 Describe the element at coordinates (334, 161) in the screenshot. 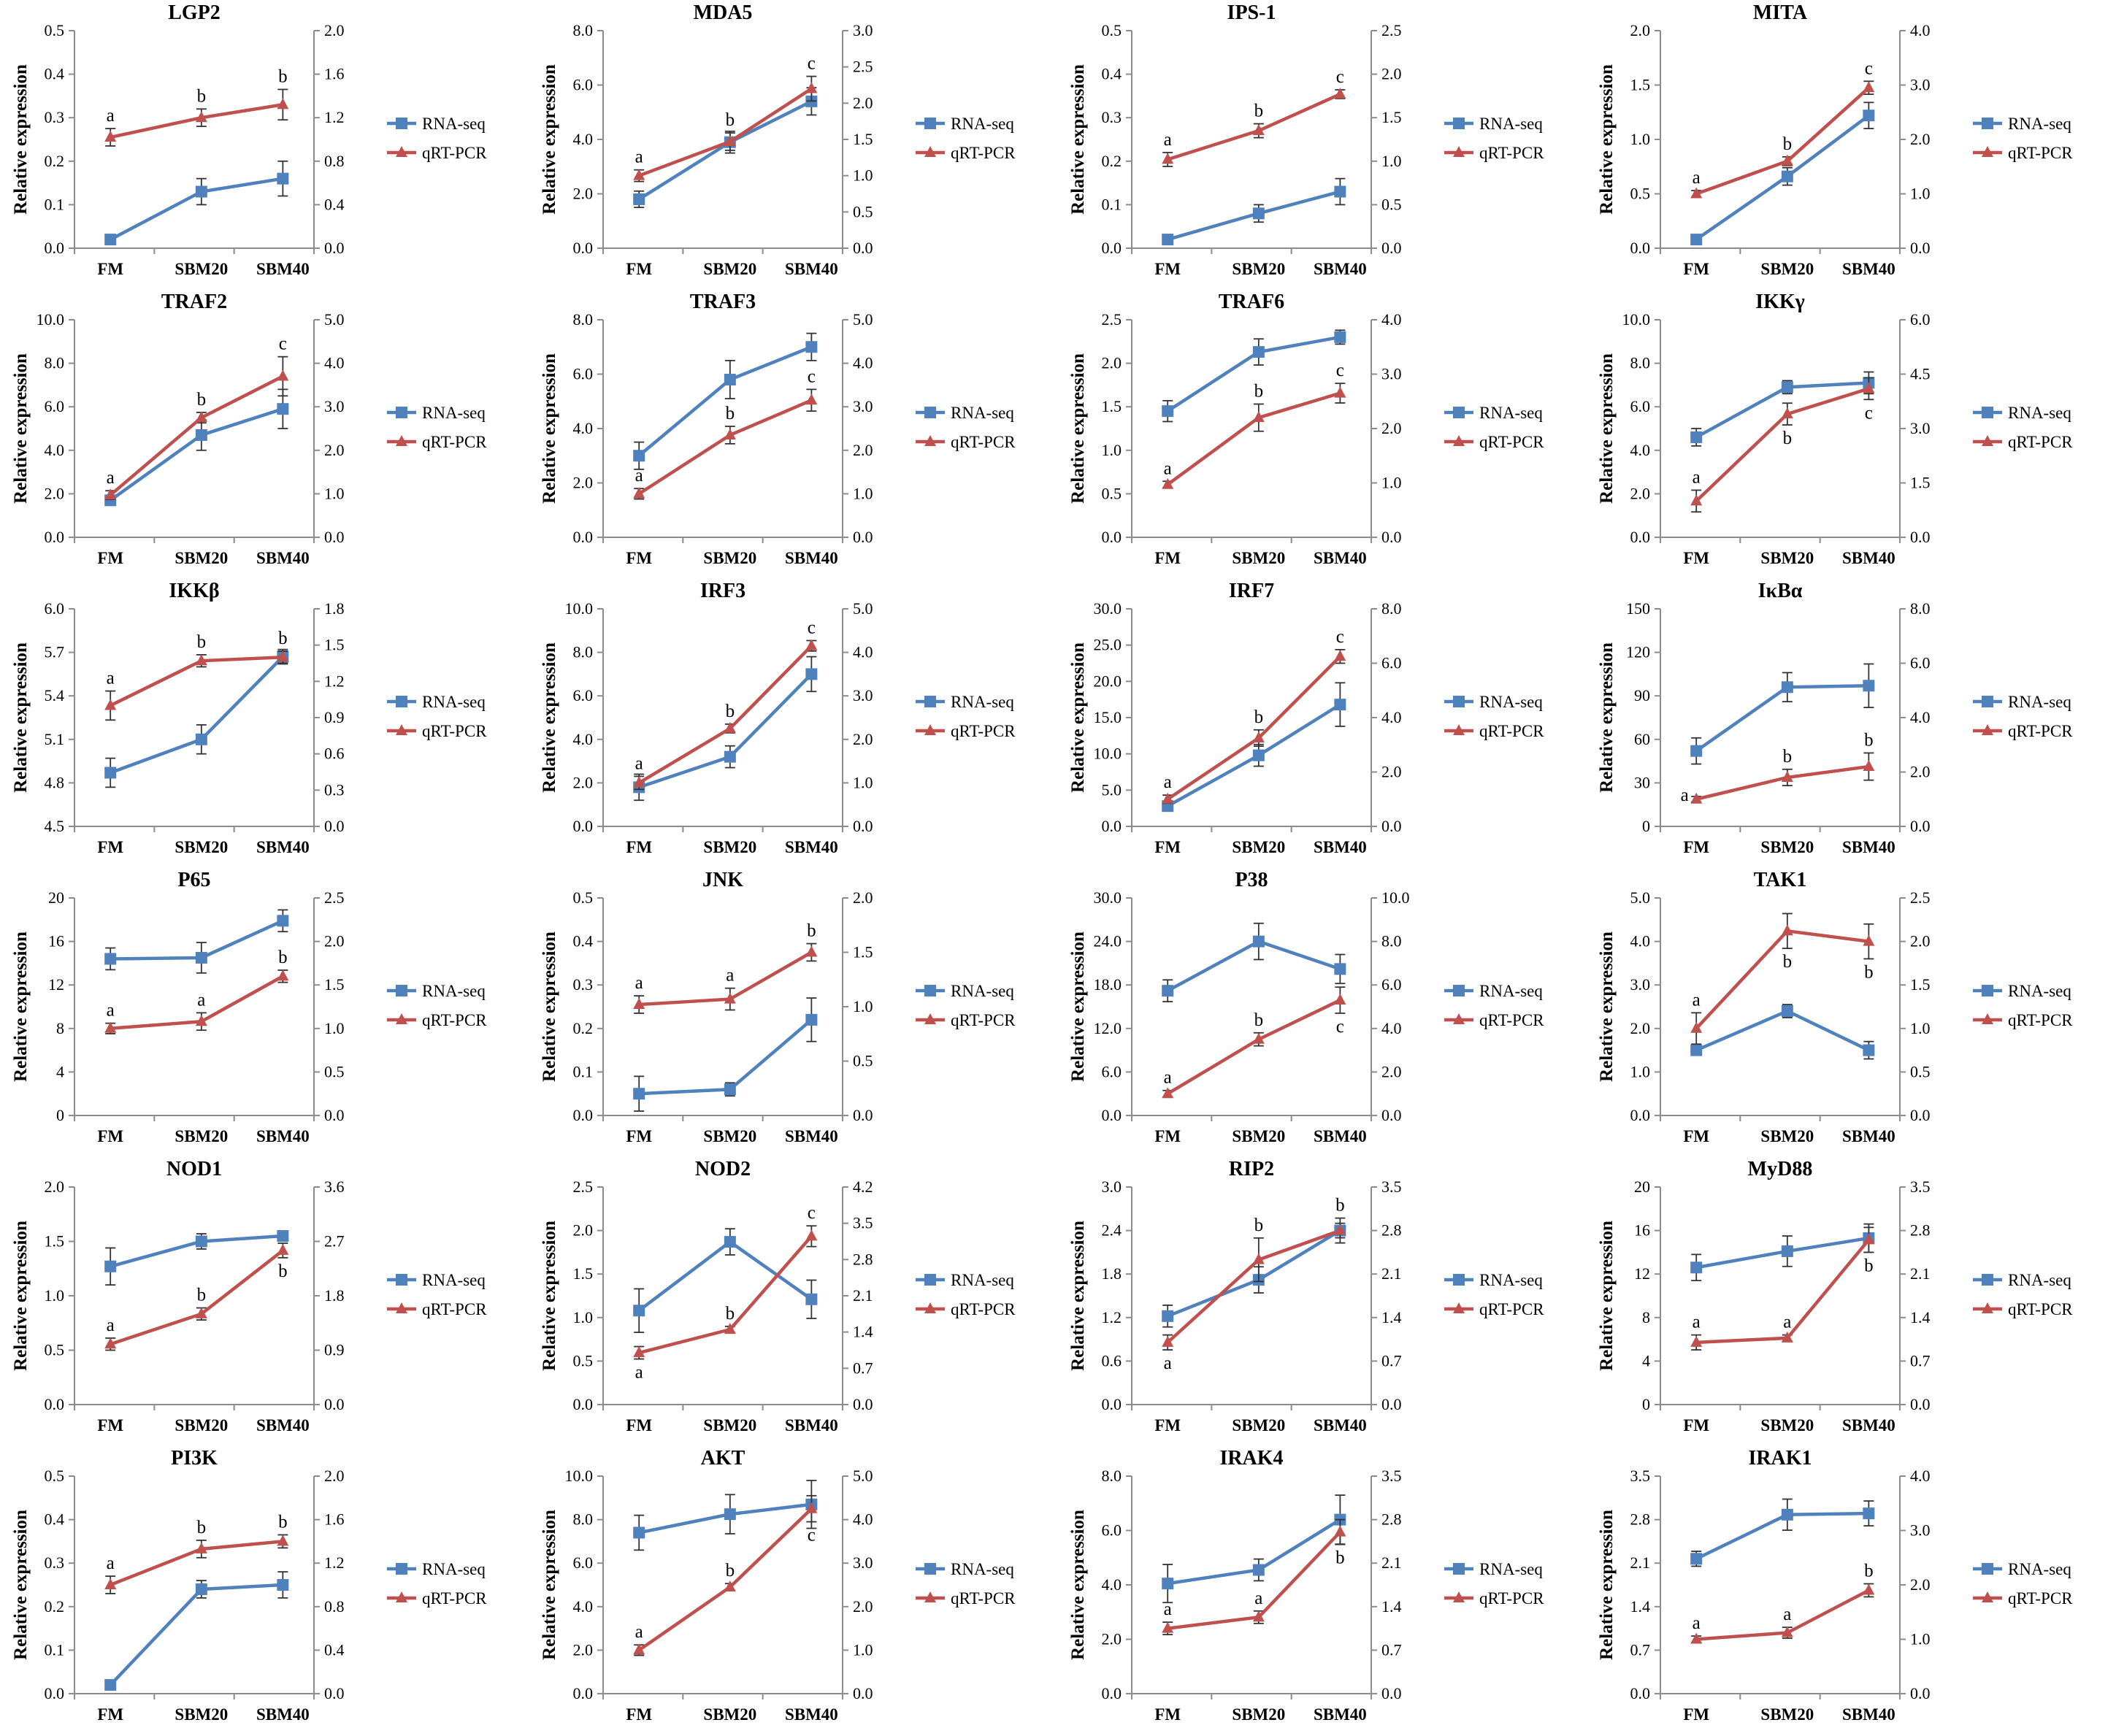

I see `right-tick-label: 0.8` at that location.